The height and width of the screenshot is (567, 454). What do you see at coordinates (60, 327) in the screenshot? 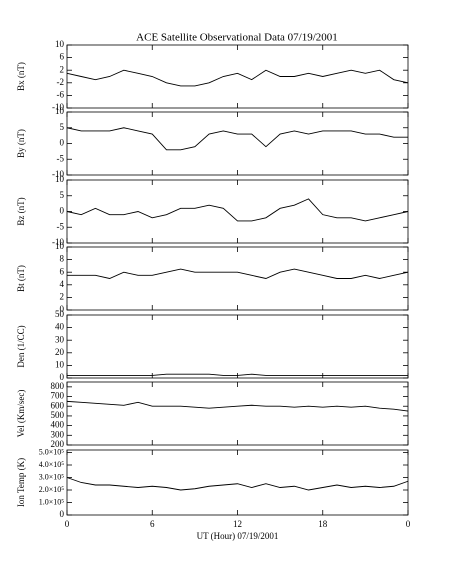
I see `y-tick-label: 40` at bounding box center [60, 327].